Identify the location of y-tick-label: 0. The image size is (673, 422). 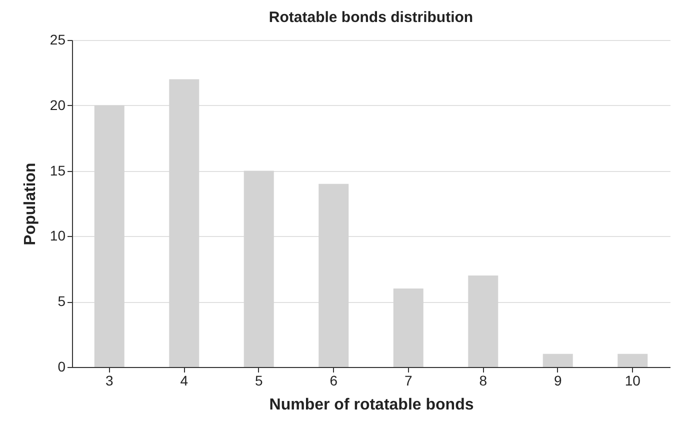
(62, 366).